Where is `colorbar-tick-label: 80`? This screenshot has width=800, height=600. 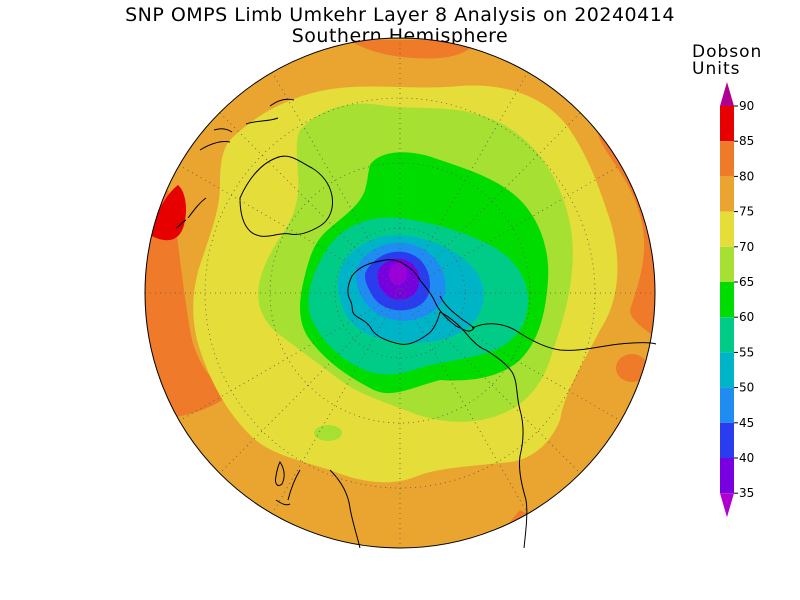
colorbar-tick-label: 80 is located at coordinates (746, 176).